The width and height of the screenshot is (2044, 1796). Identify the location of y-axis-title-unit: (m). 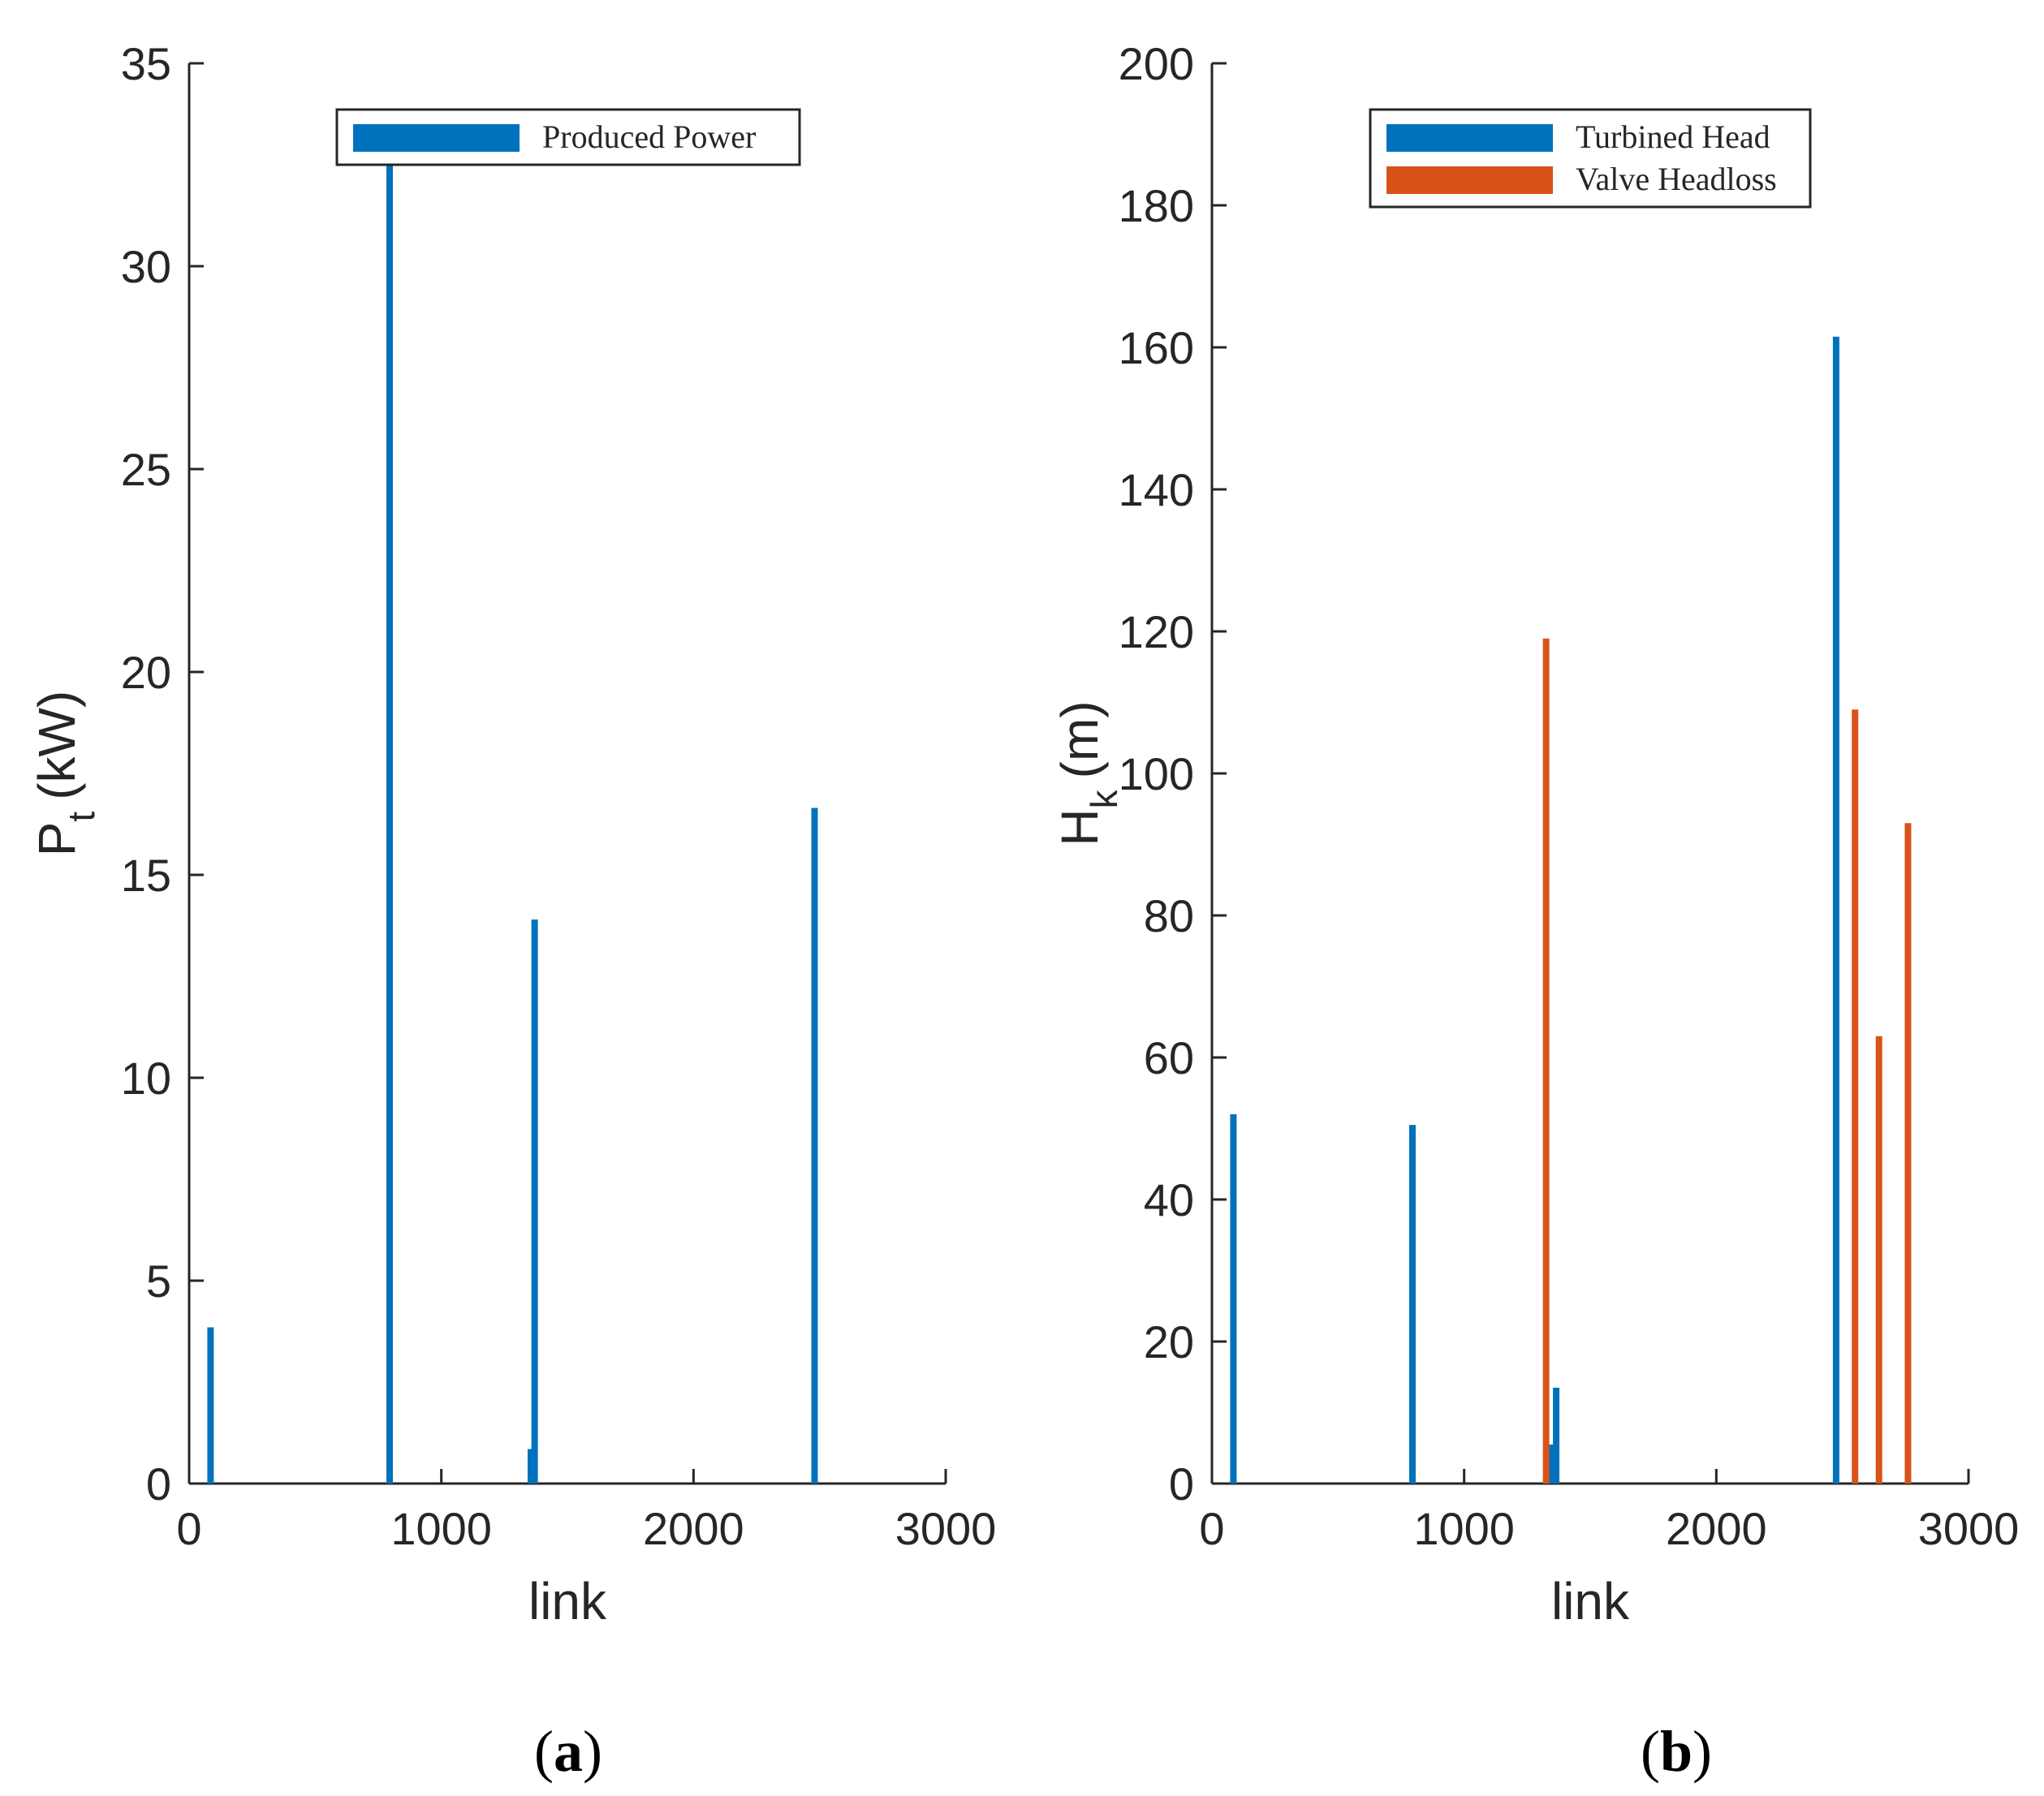
(1080, 739).